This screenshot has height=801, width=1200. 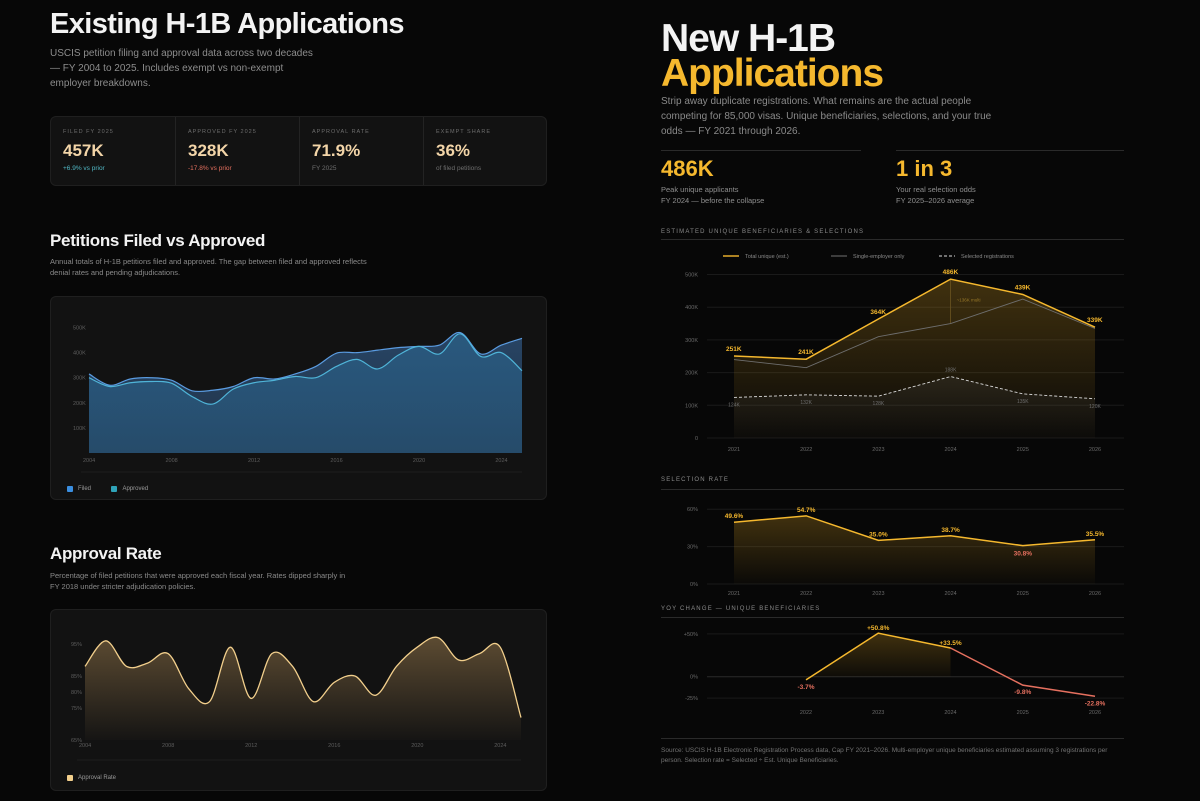 I want to click on x-tick-label: 2008, so click(x=168, y=746).